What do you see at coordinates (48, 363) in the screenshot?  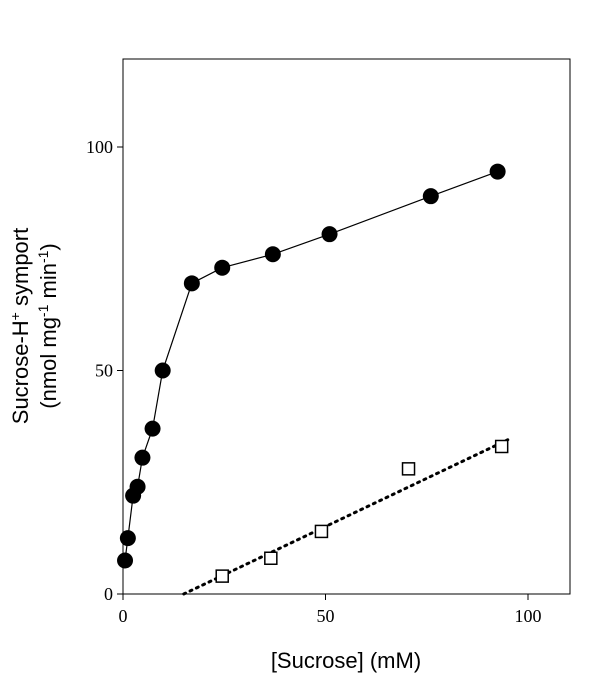 I see `y-axis-title-line2-p1: (nmol mg` at bounding box center [48, 363].